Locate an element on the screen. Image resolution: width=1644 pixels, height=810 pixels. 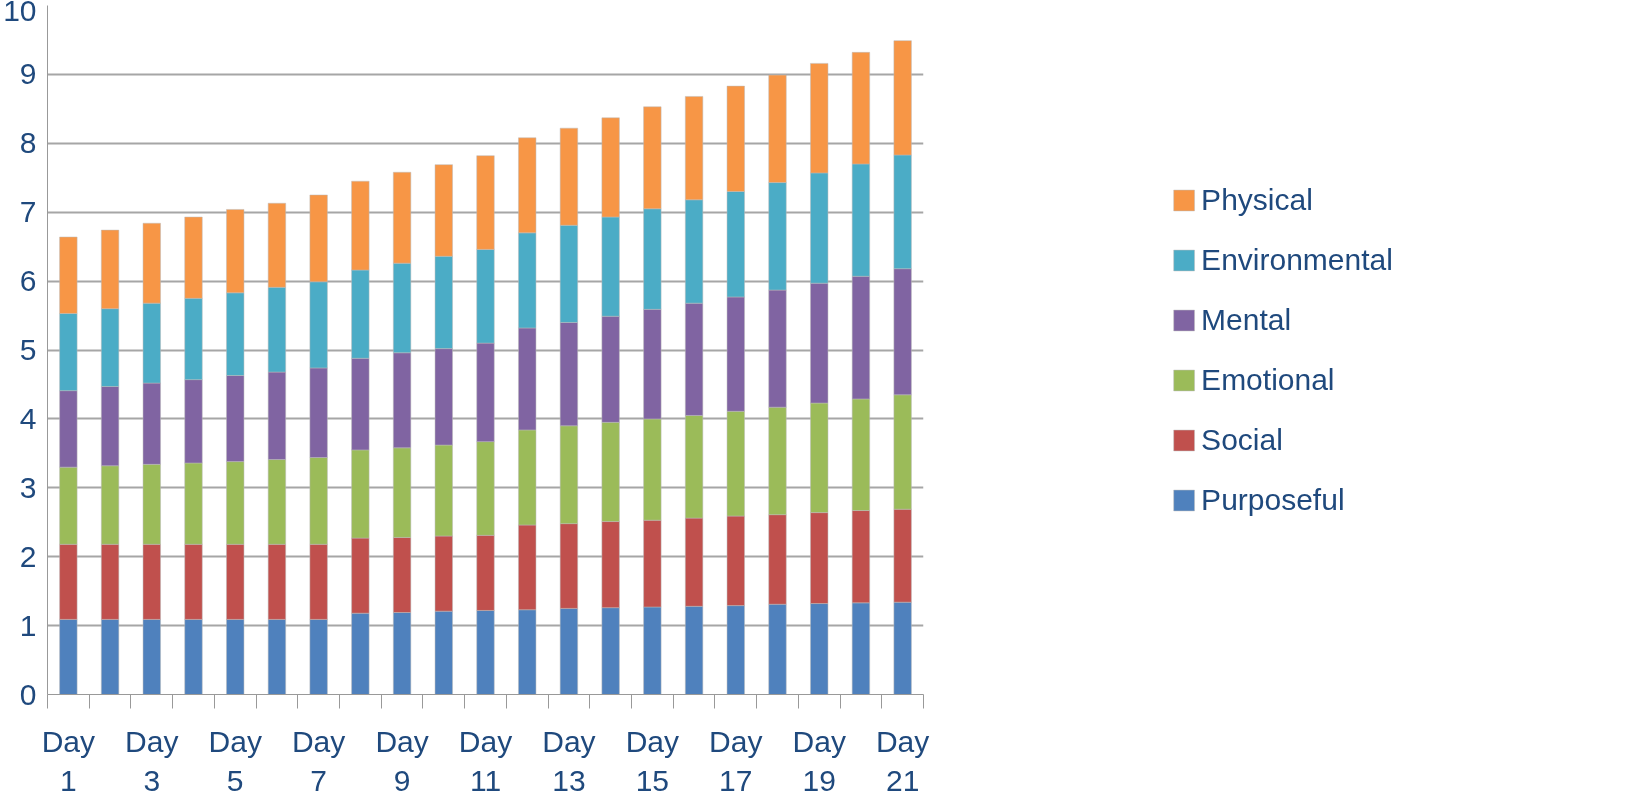
x-tick-label: Day 11 is located at coordinates (485, 761).